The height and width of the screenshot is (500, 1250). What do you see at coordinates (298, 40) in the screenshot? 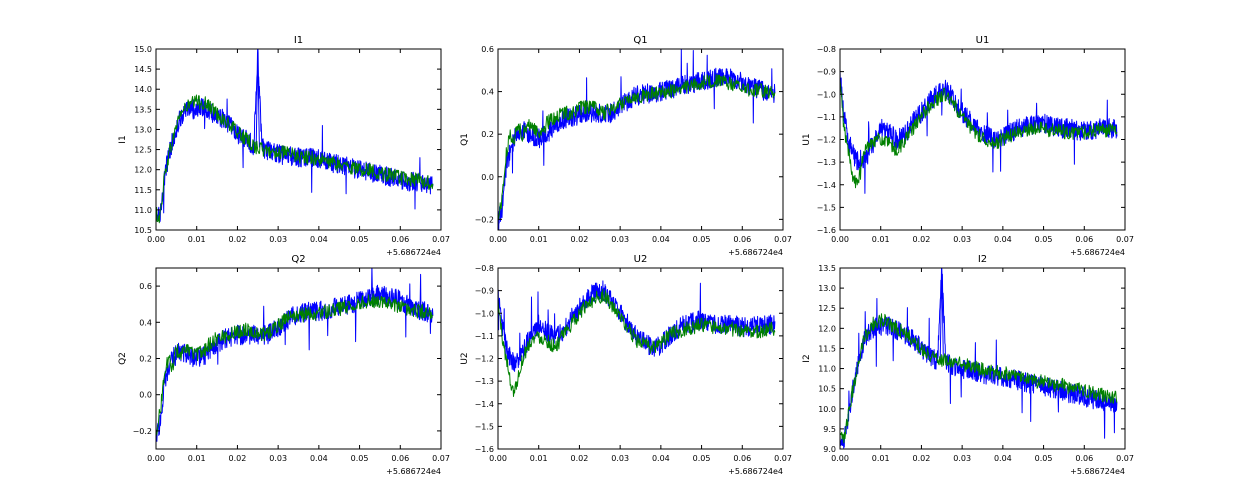
I see `subplot-title: I1` at bounding box center [298, 40].